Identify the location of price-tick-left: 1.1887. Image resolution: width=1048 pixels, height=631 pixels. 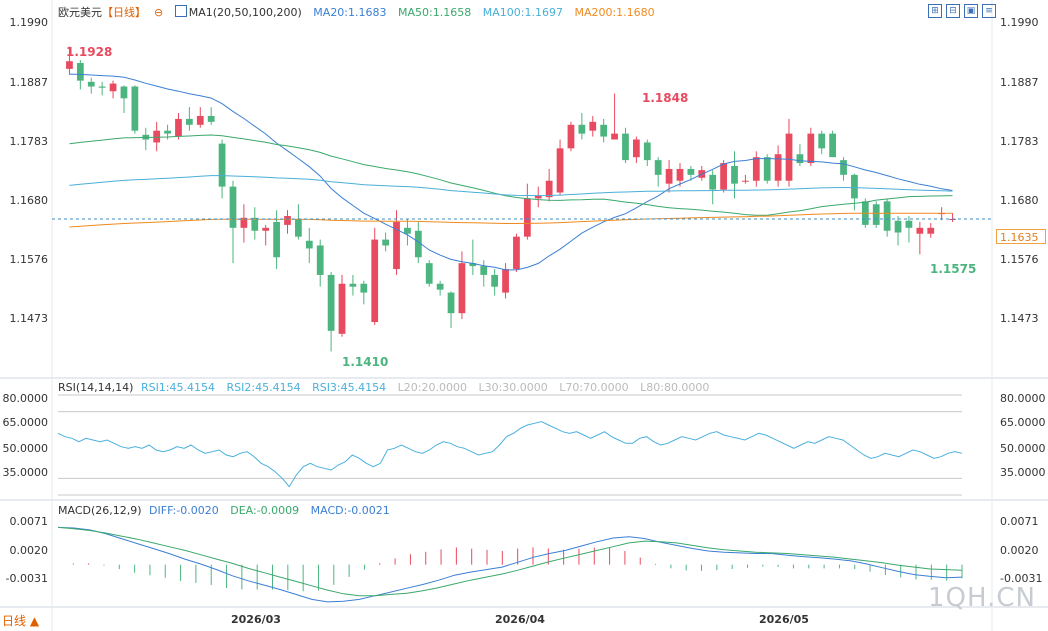
(29, 82).